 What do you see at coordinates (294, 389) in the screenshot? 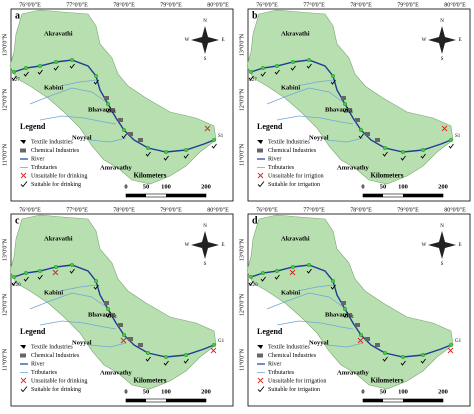
I see `legend-label: Suitable for irrigation` at bounding box center [294, 389].